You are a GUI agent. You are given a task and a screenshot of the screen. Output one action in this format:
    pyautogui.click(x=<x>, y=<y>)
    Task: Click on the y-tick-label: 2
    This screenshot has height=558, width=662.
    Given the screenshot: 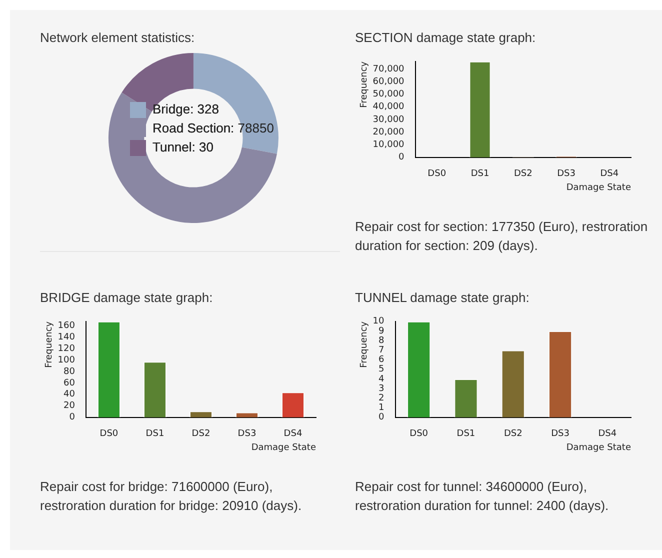 What is the action you would take?
    pyautogui.click(x=381, y=399)
    